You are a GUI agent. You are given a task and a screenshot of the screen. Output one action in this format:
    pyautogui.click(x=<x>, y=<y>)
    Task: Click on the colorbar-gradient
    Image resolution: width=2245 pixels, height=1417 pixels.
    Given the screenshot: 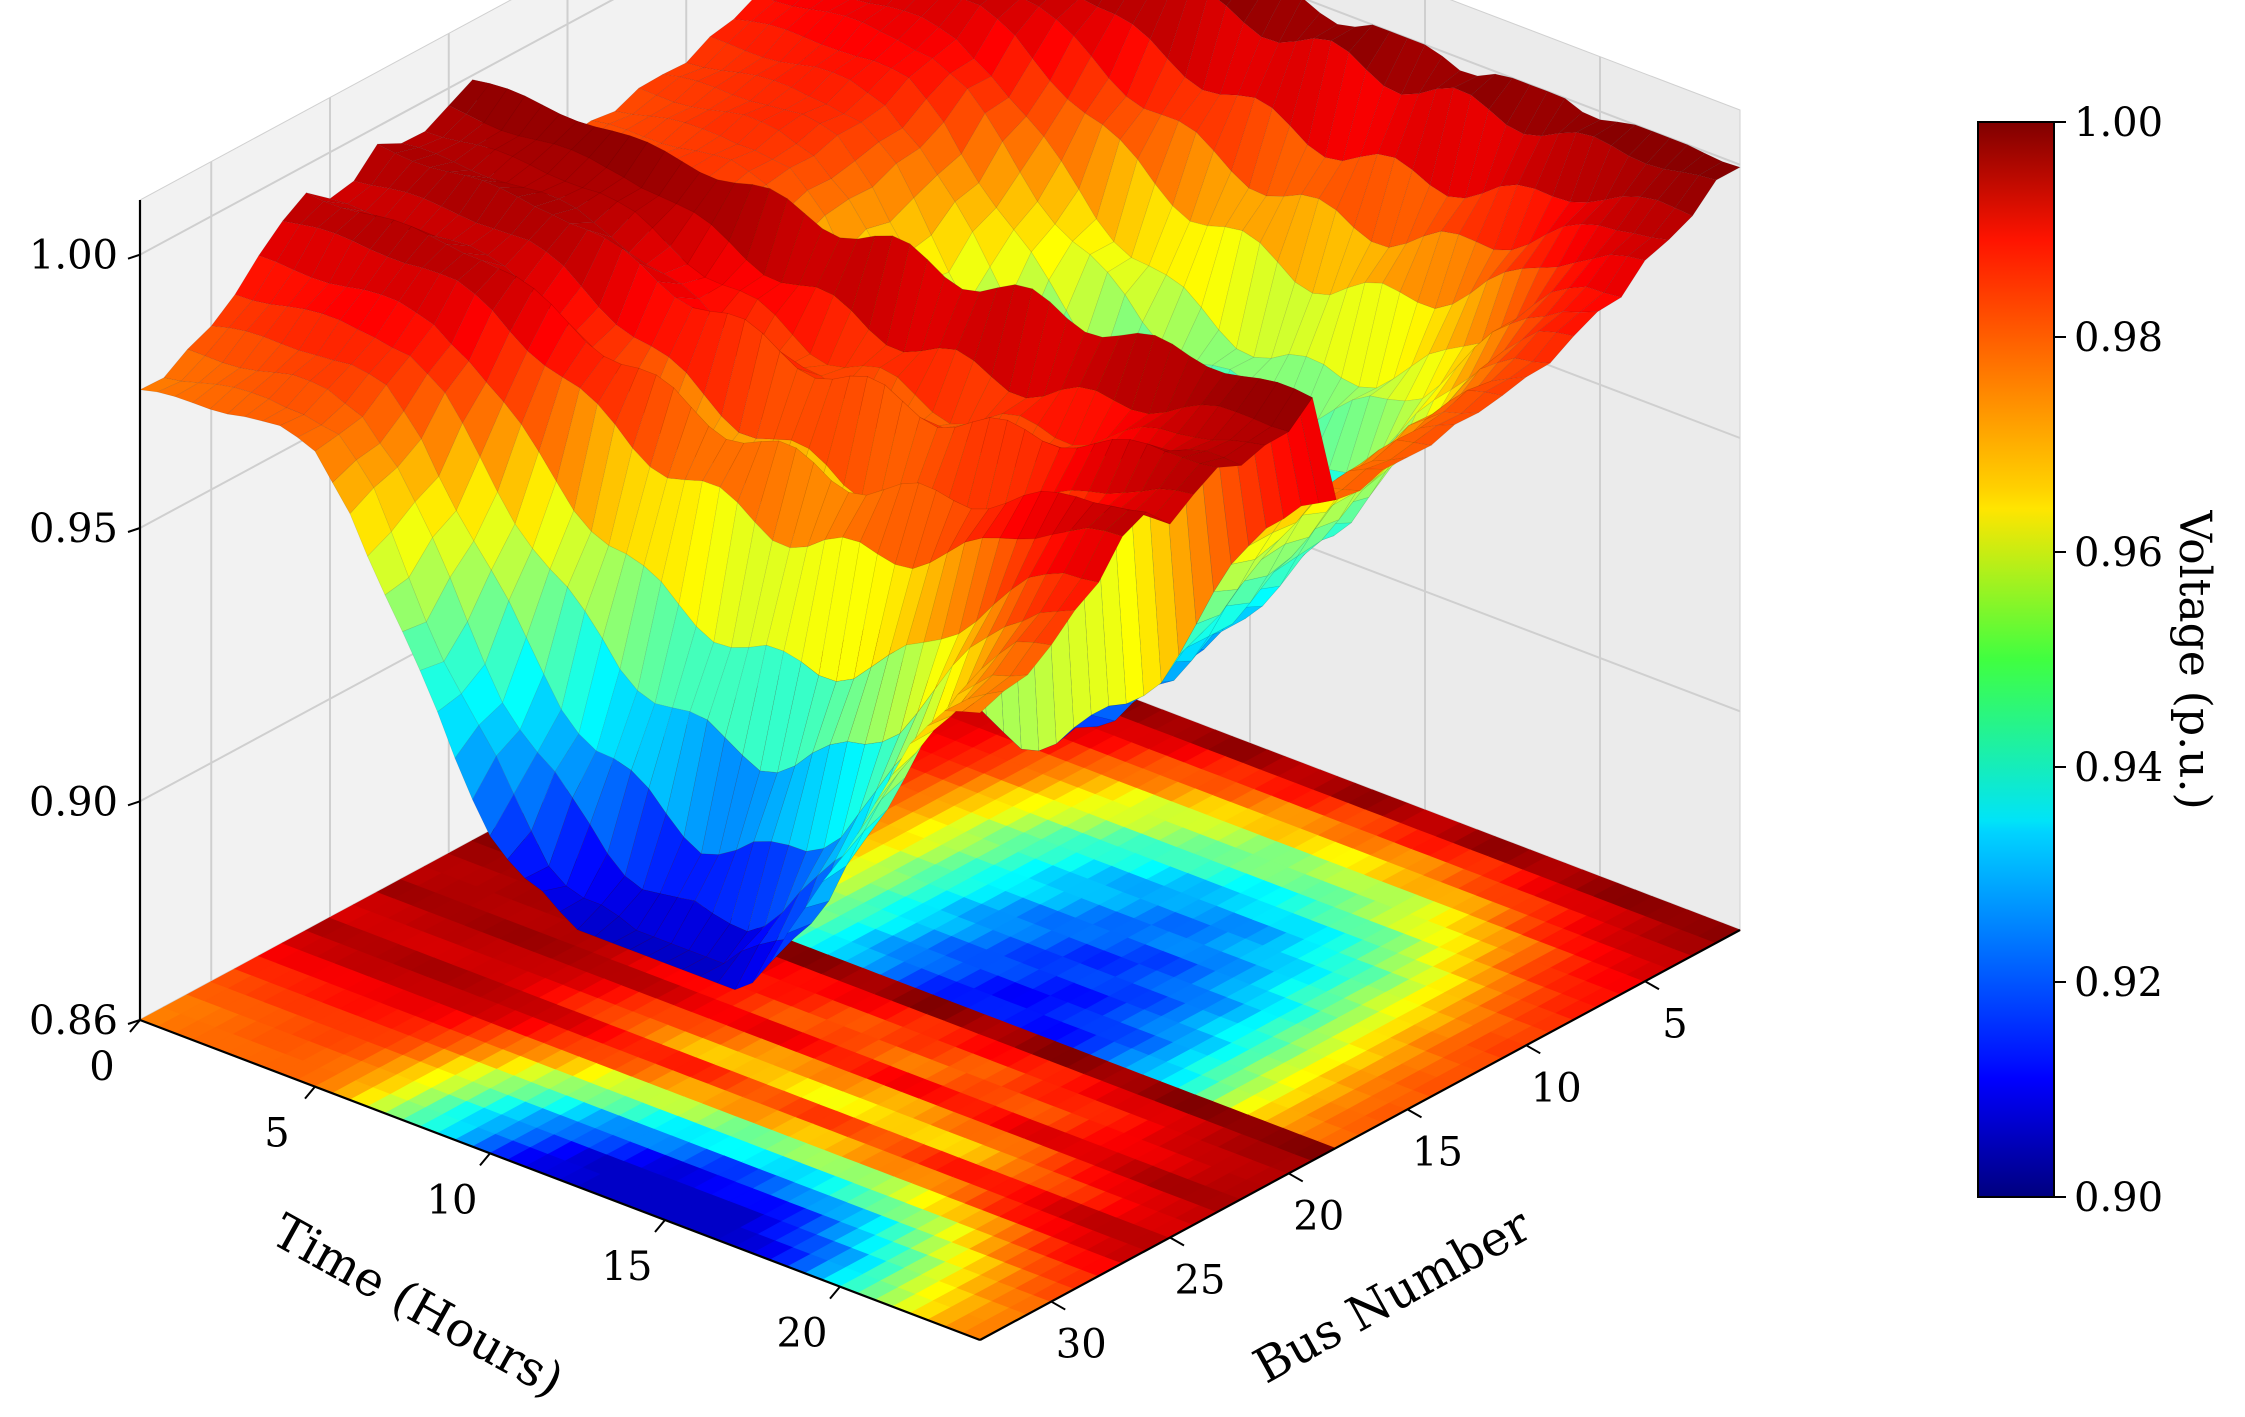 What is the action you would take?
    pyautogui.click(x=2016, y=659)
    